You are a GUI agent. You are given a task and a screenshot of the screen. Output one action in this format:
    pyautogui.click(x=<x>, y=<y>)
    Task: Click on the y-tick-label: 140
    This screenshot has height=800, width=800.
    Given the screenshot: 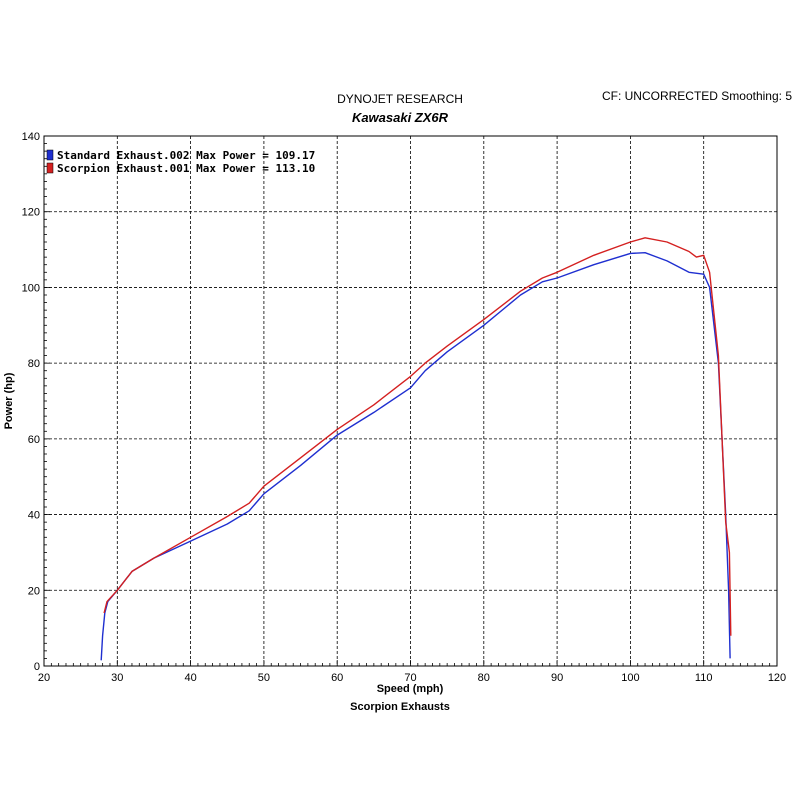 What is the action you would take?
    pyautogui.click(x=31, y=137)
    